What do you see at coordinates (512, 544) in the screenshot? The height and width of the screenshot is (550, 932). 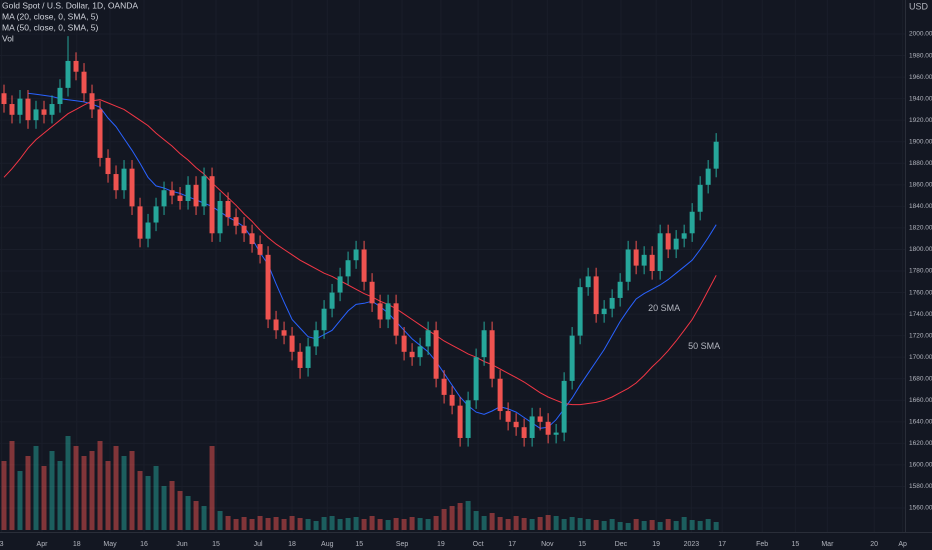 I see `x-tick-label: 17` at bounding box center [512, 544].